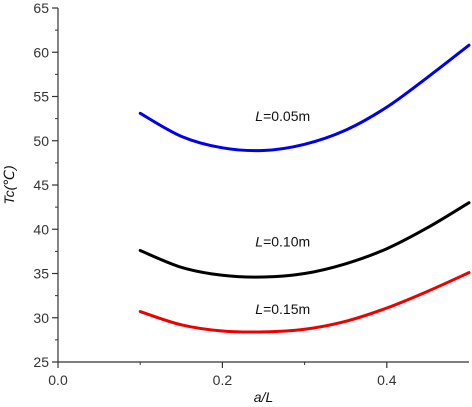  What do you see at coordinates (41, 141) in the screenshot?
I see `y-tick-label: 50` at bounding box center [41, 141].